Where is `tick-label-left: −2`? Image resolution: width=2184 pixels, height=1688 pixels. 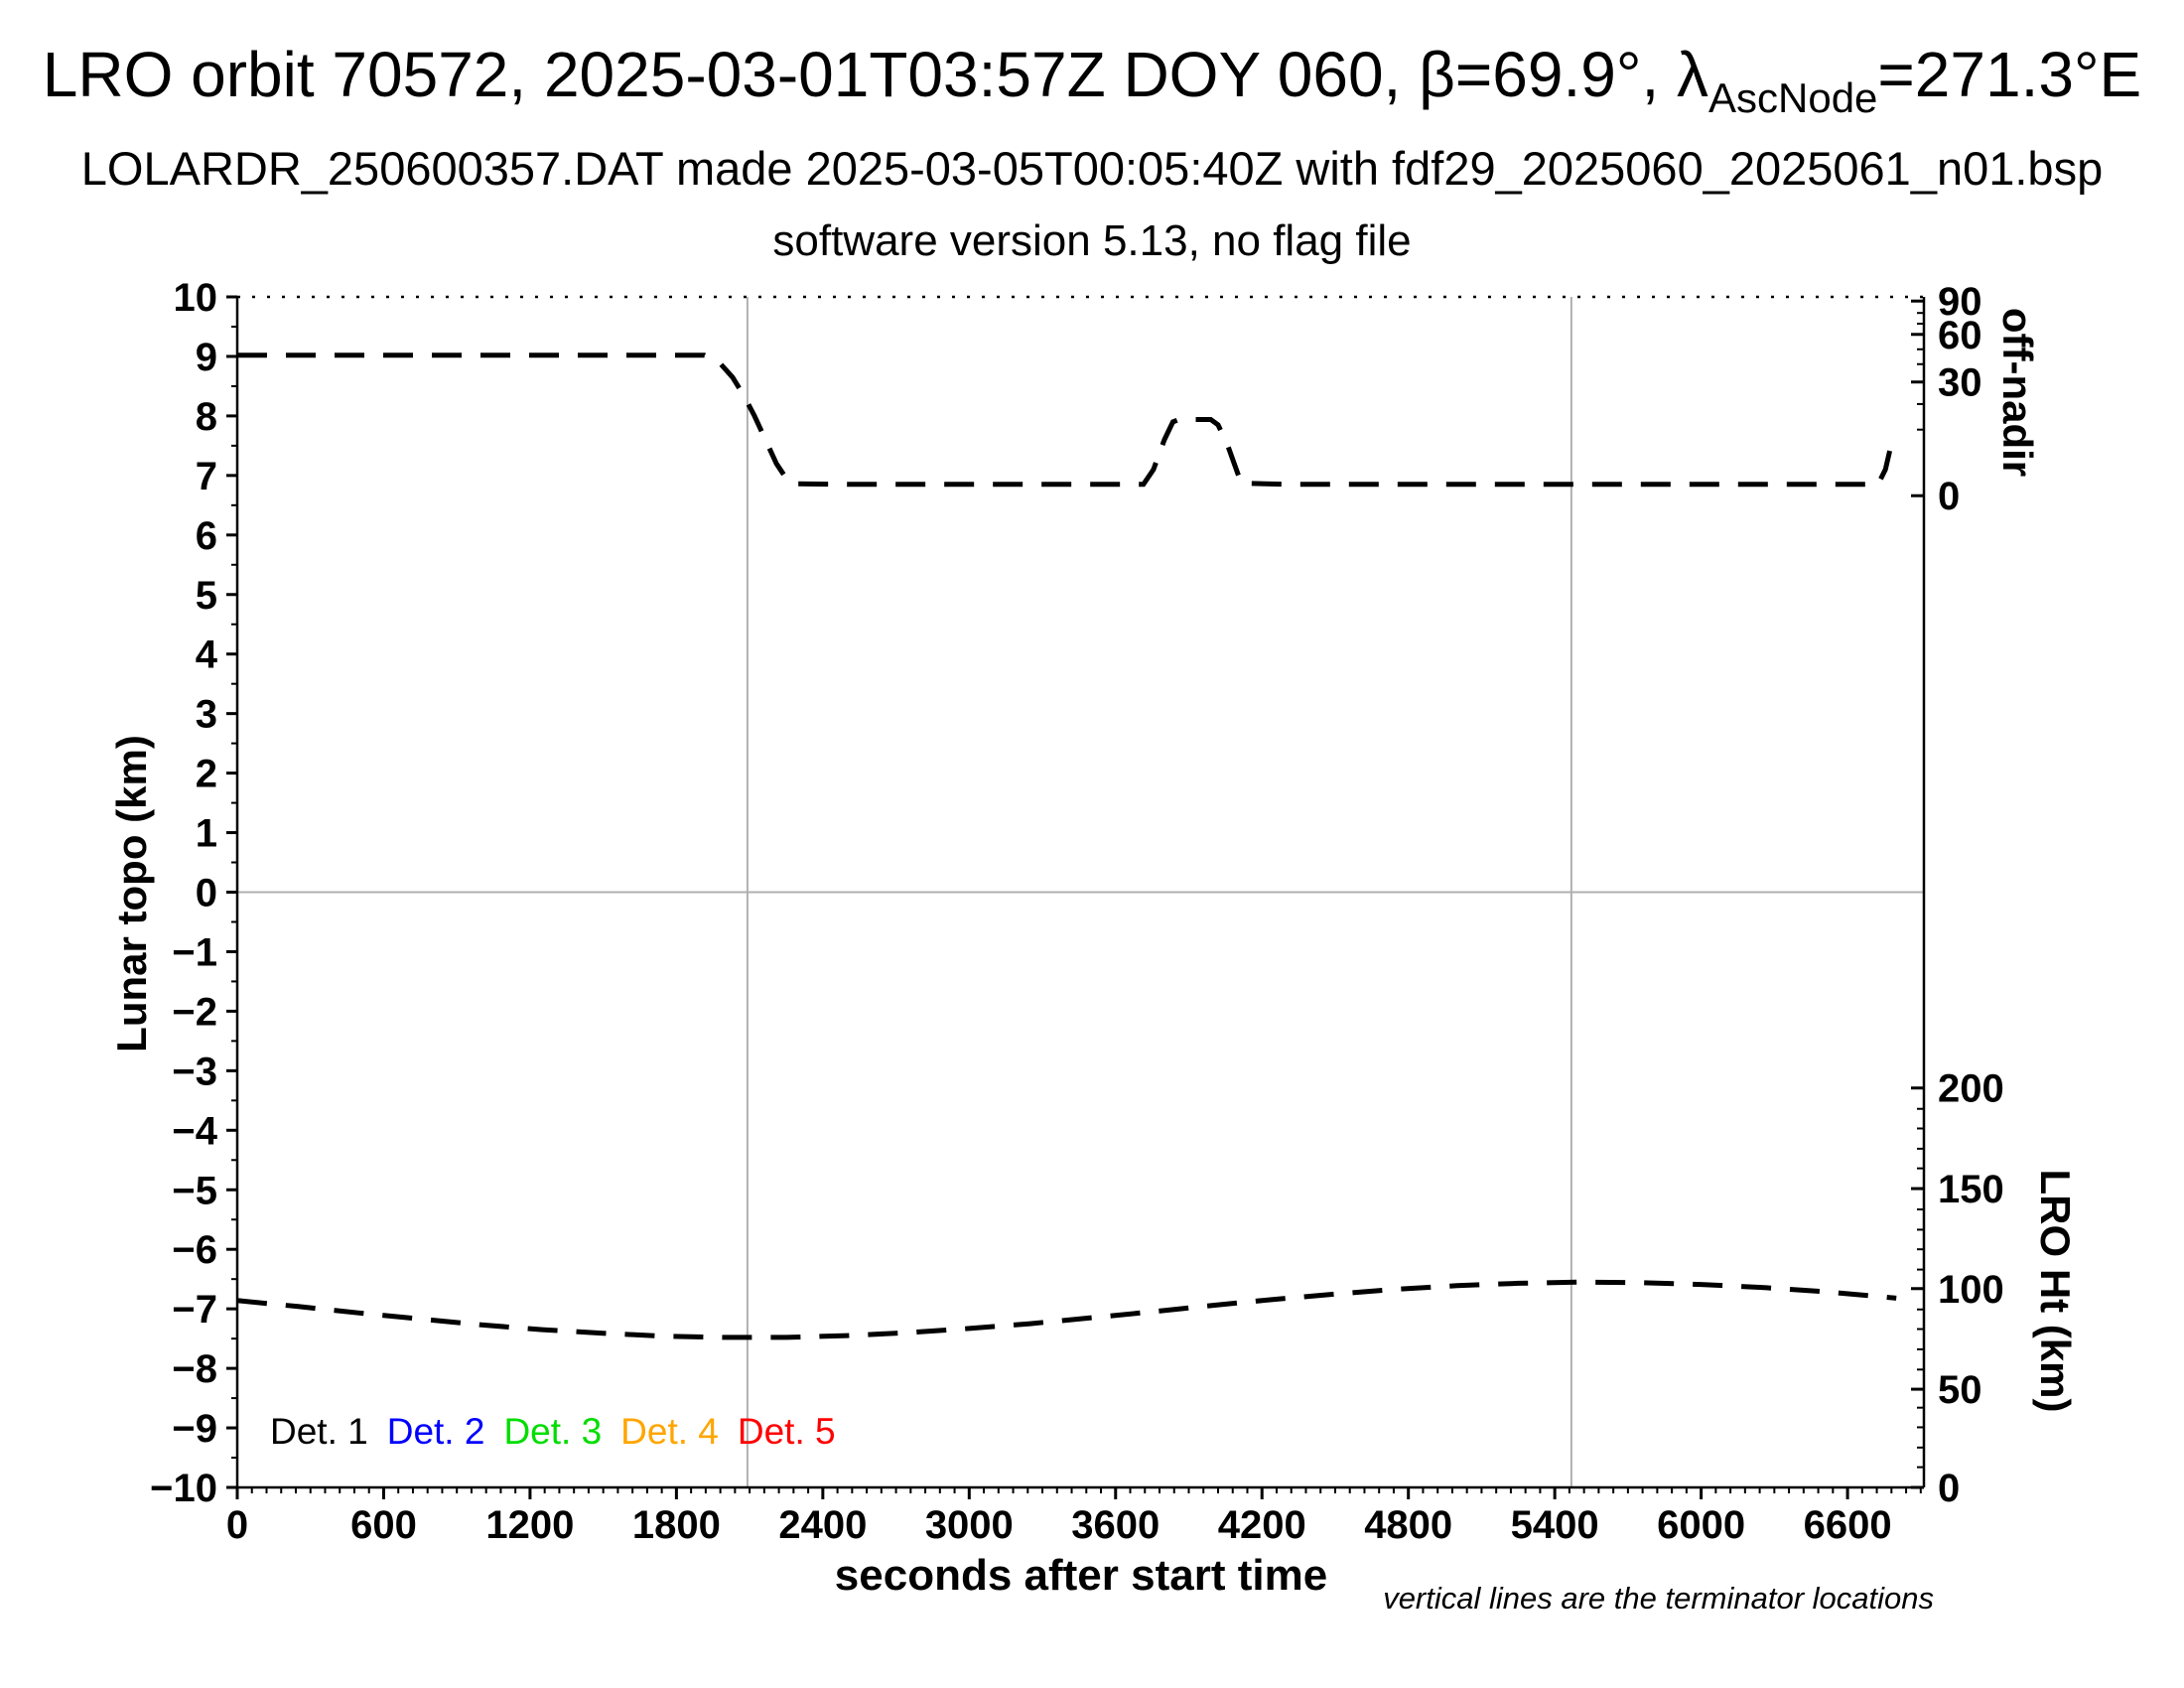 tick-label-left: −2 is located at coordinates (194, 1012).